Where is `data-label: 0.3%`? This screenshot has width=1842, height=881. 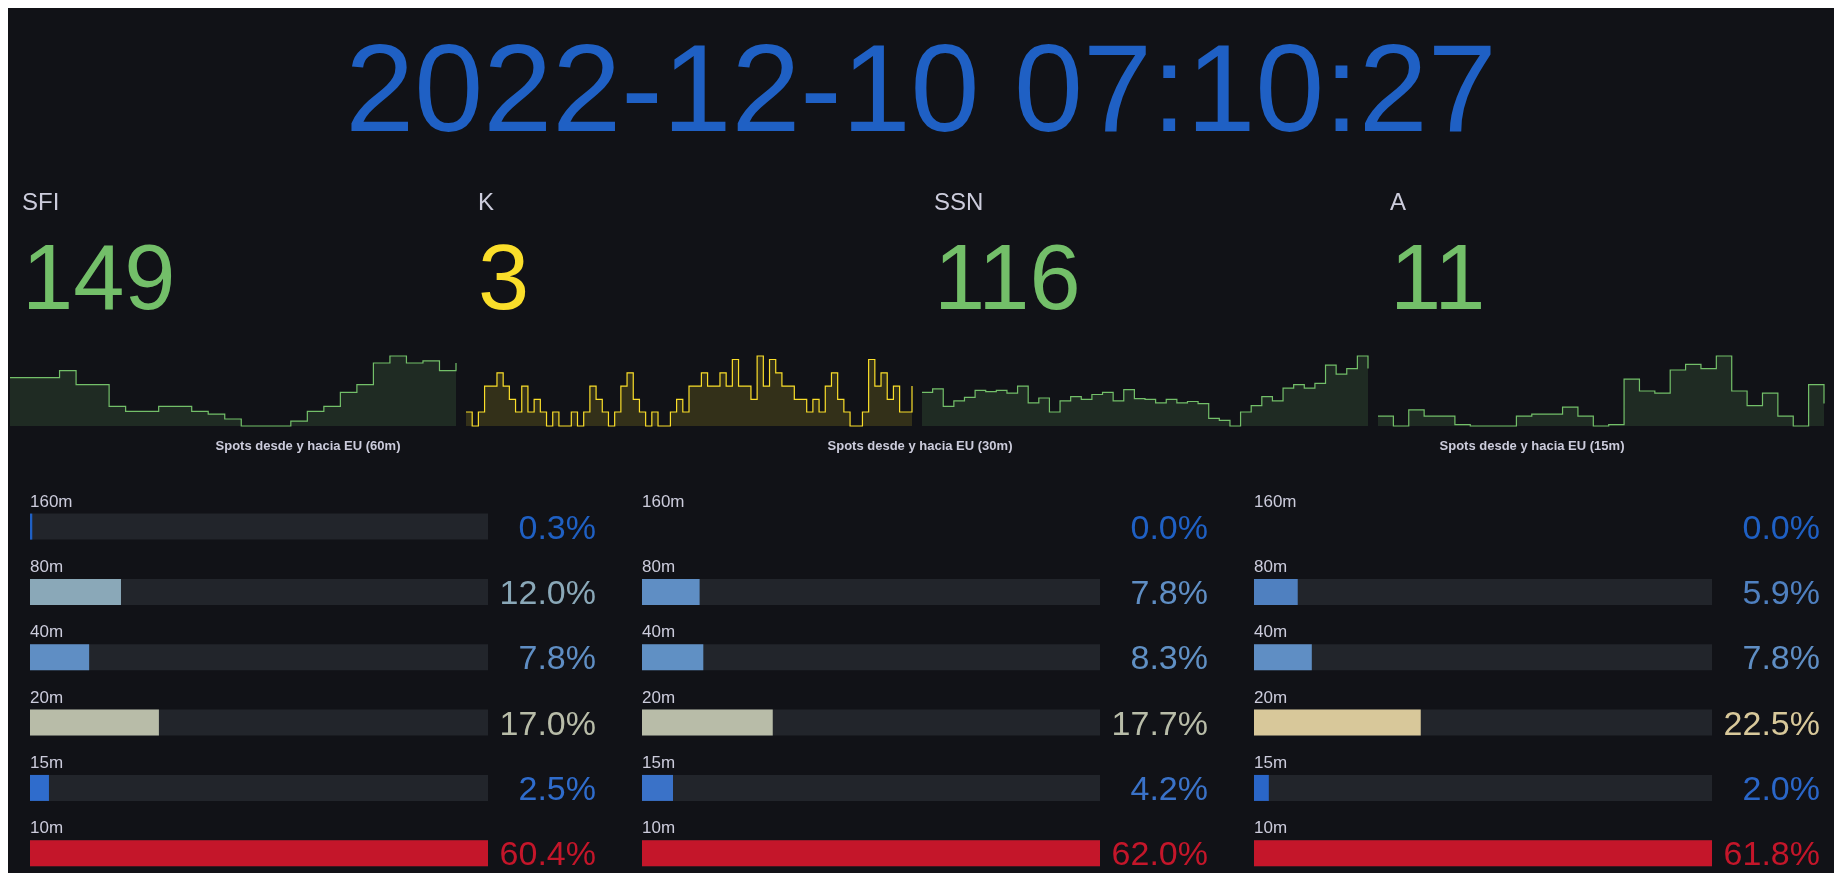
data-label: 0.3% is located at coordinates (557, 526).